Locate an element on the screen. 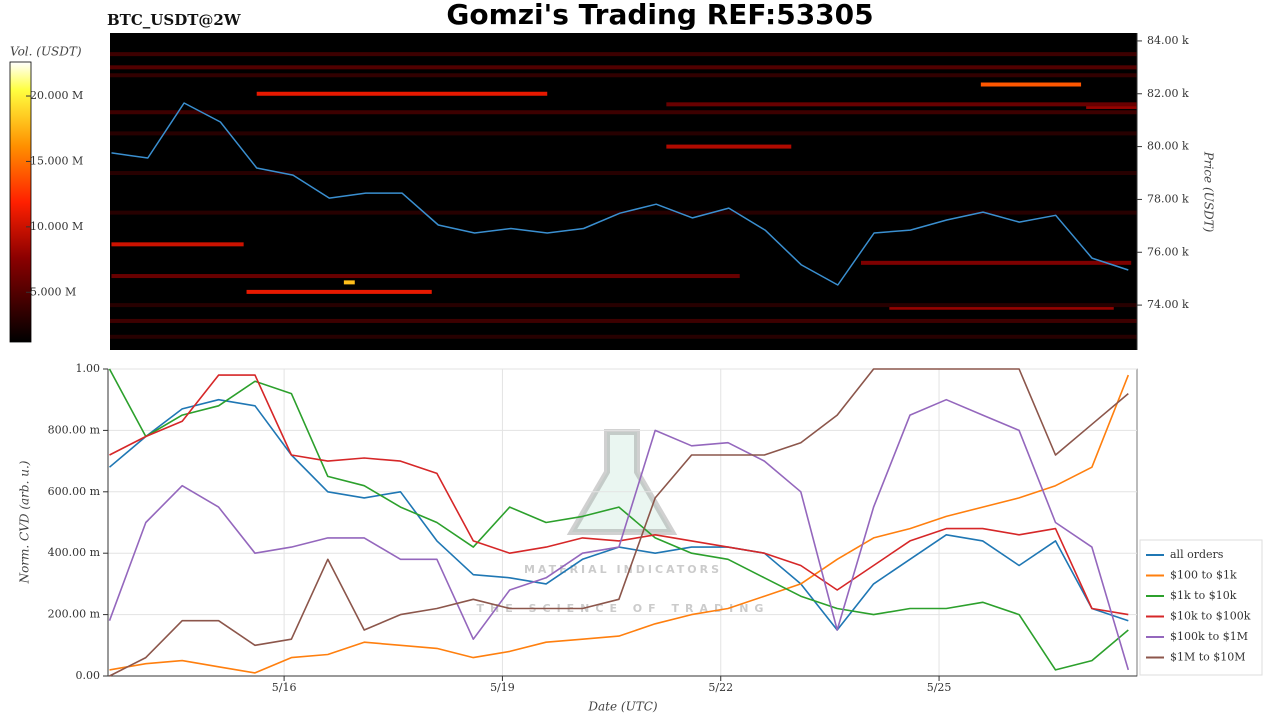 This screenshot has height=720, width=1280. chart-subtitle: BTC_USDT@2W is located at coordinates (174, 20).